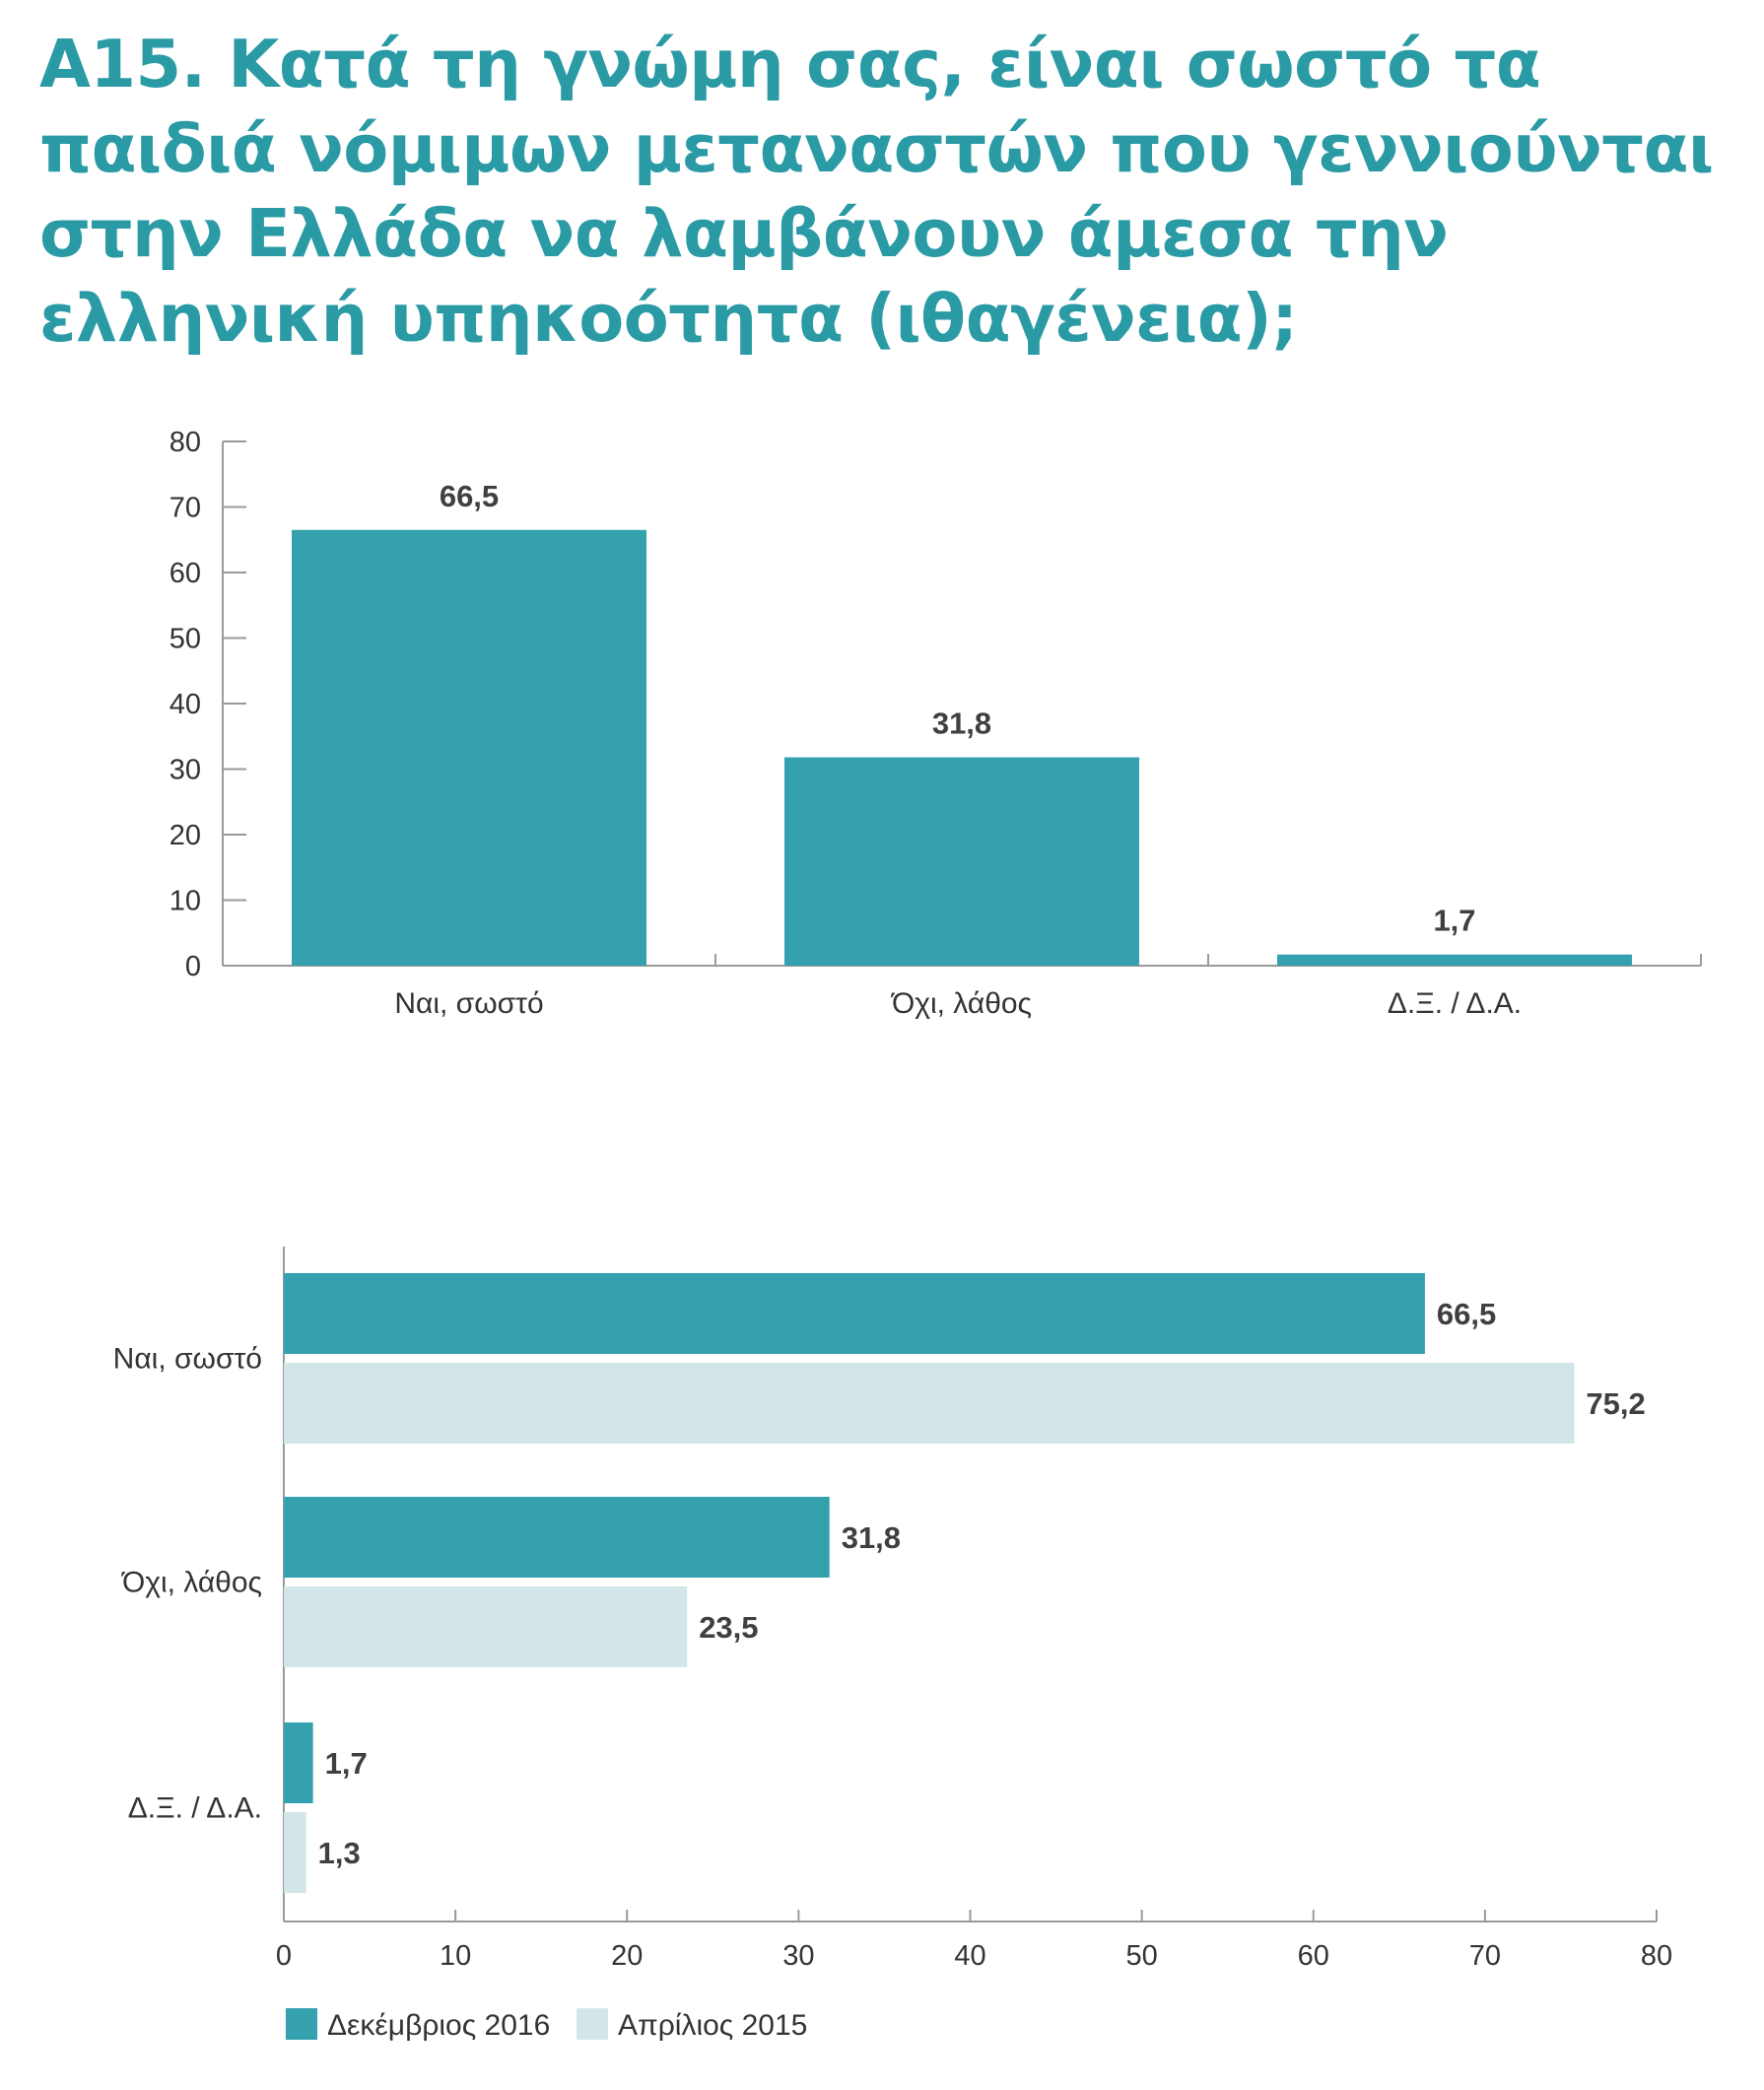 This screenshot has height=2090, width=1764. Describe the element at coordinates (744, 234) in the screenshot. I see `title-line: στην Ελλάδα να λαμβάνουν άμεσα την` at that location.